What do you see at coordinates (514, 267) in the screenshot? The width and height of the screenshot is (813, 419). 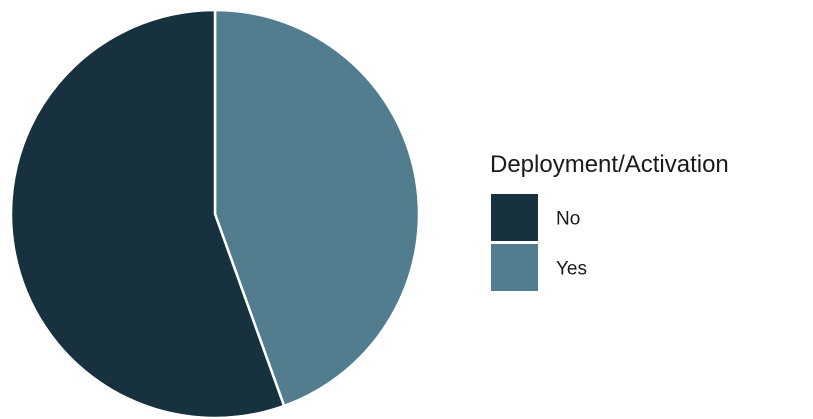 I see `legend-swatch-yes` at bounding box center [514, 267].